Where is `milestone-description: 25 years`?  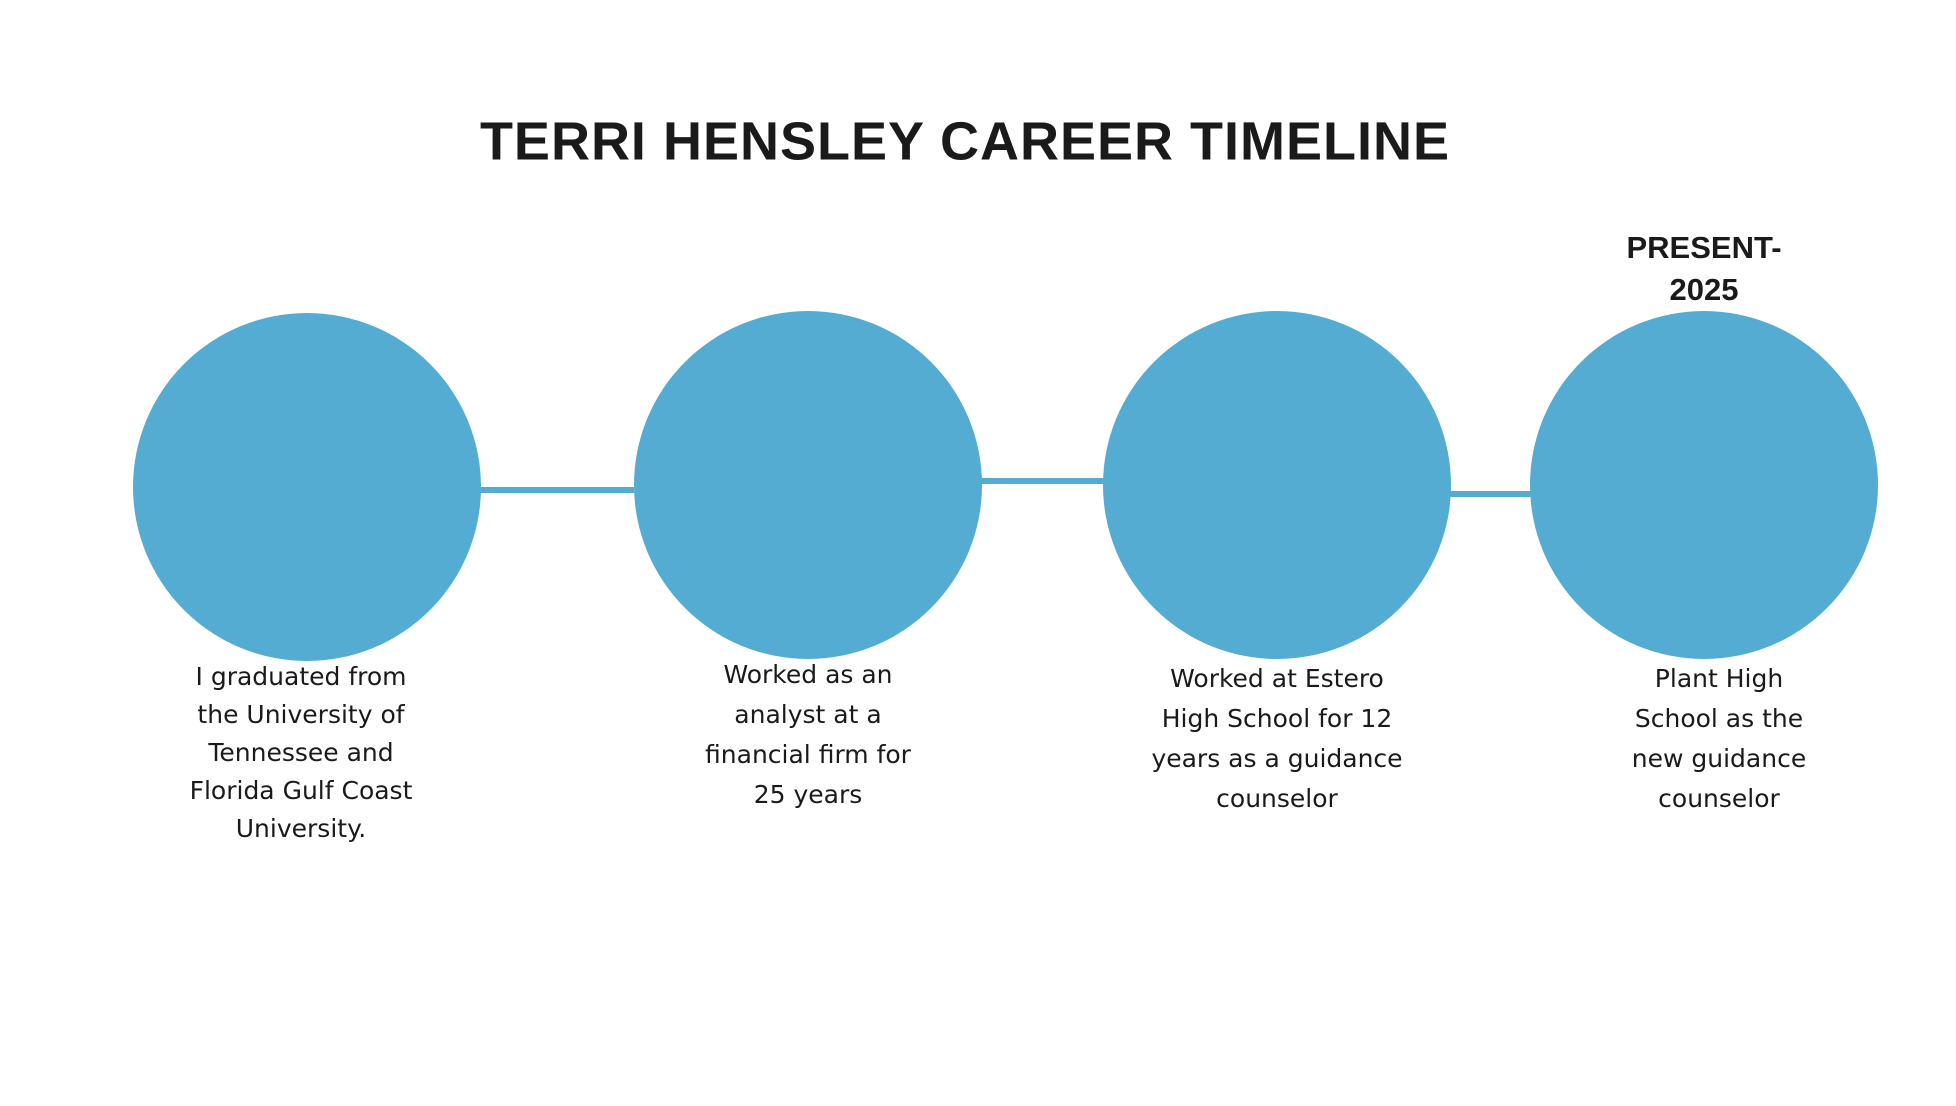 milestone-description: 25 years is located at coordinates (808, 794).